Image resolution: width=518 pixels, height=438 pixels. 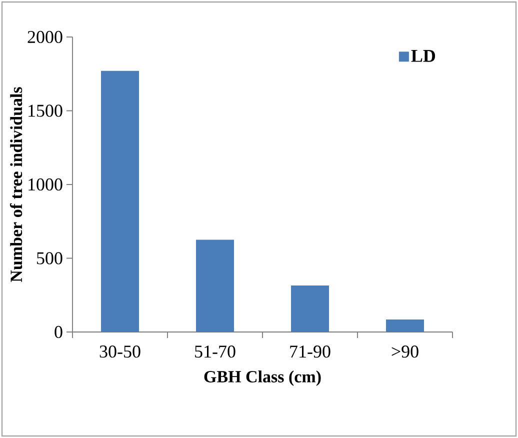 I want to click on y-tick-label: 0, so click(x=58, y=332).